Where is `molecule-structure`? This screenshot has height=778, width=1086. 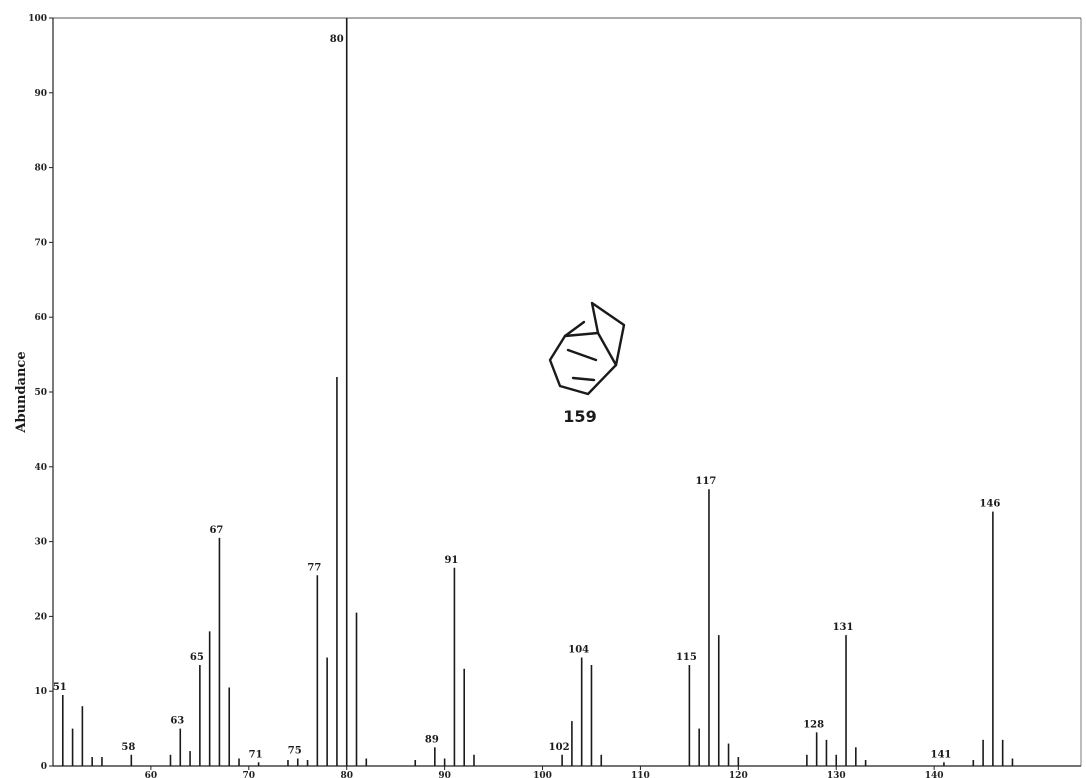
molecule-structure is located at coordinates (587, 348).